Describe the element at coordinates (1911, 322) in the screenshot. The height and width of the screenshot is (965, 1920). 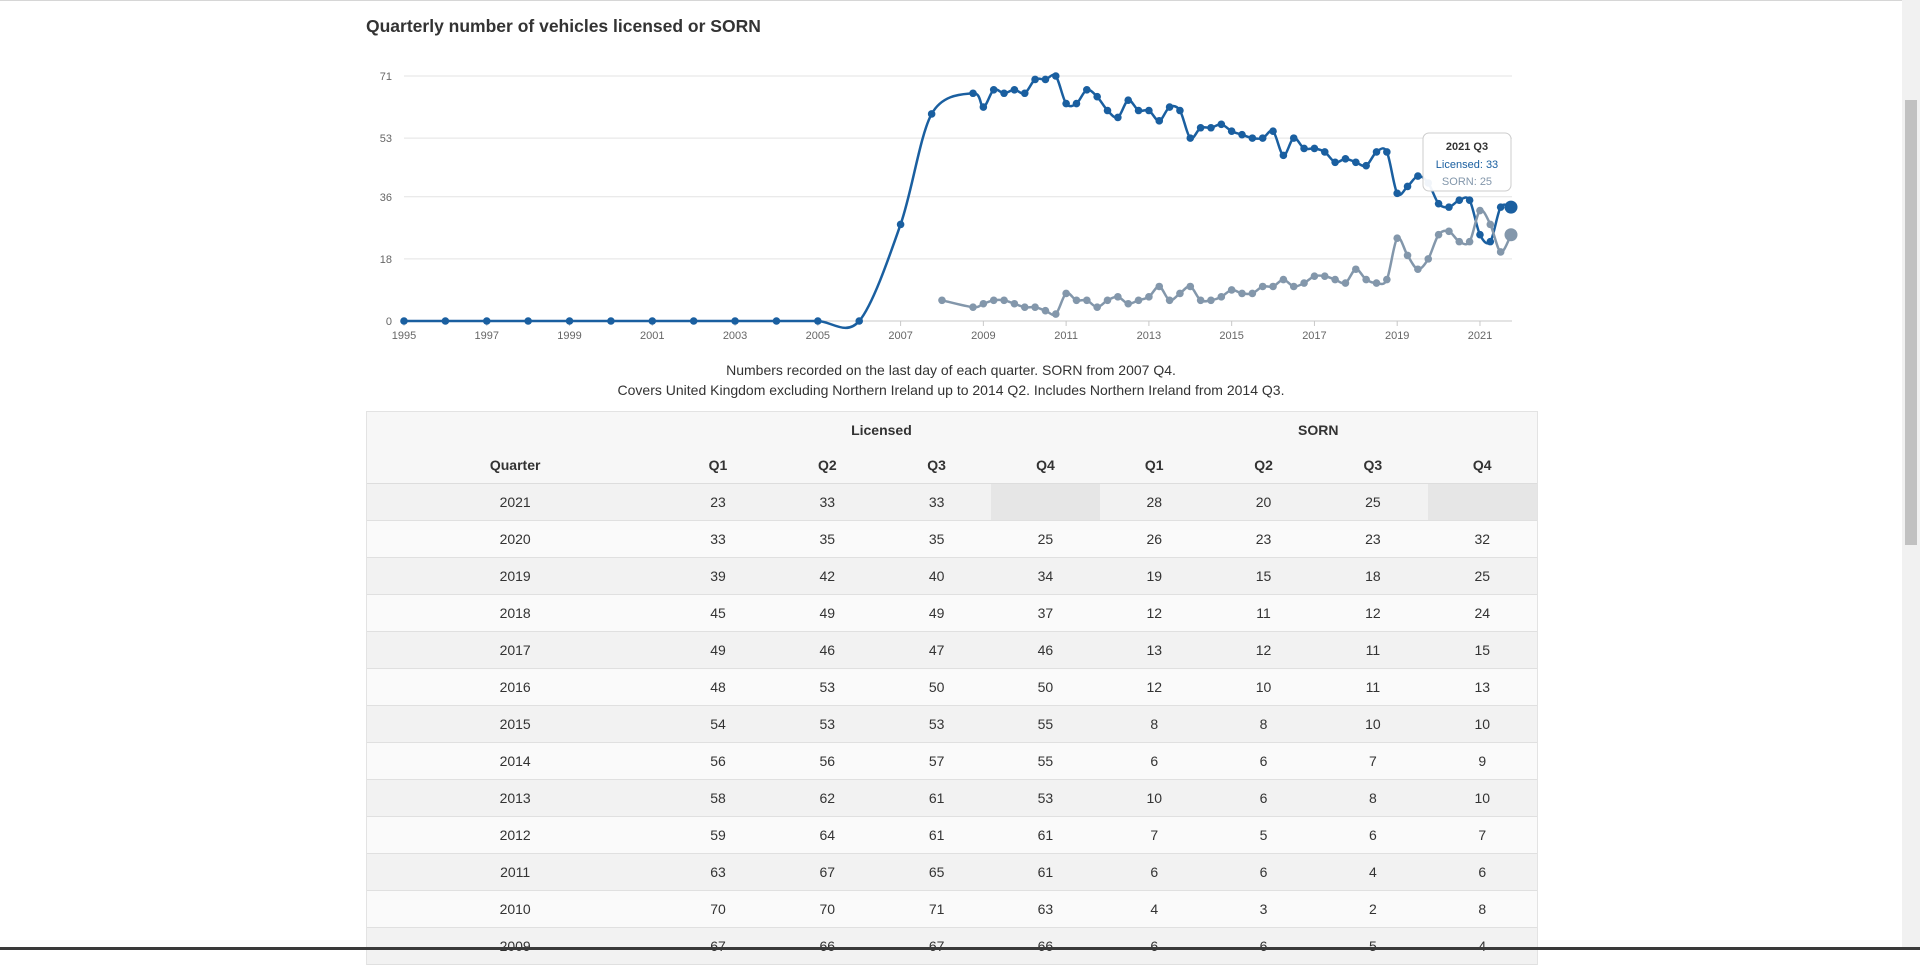
I see `scrollbar-thumb` at that location.